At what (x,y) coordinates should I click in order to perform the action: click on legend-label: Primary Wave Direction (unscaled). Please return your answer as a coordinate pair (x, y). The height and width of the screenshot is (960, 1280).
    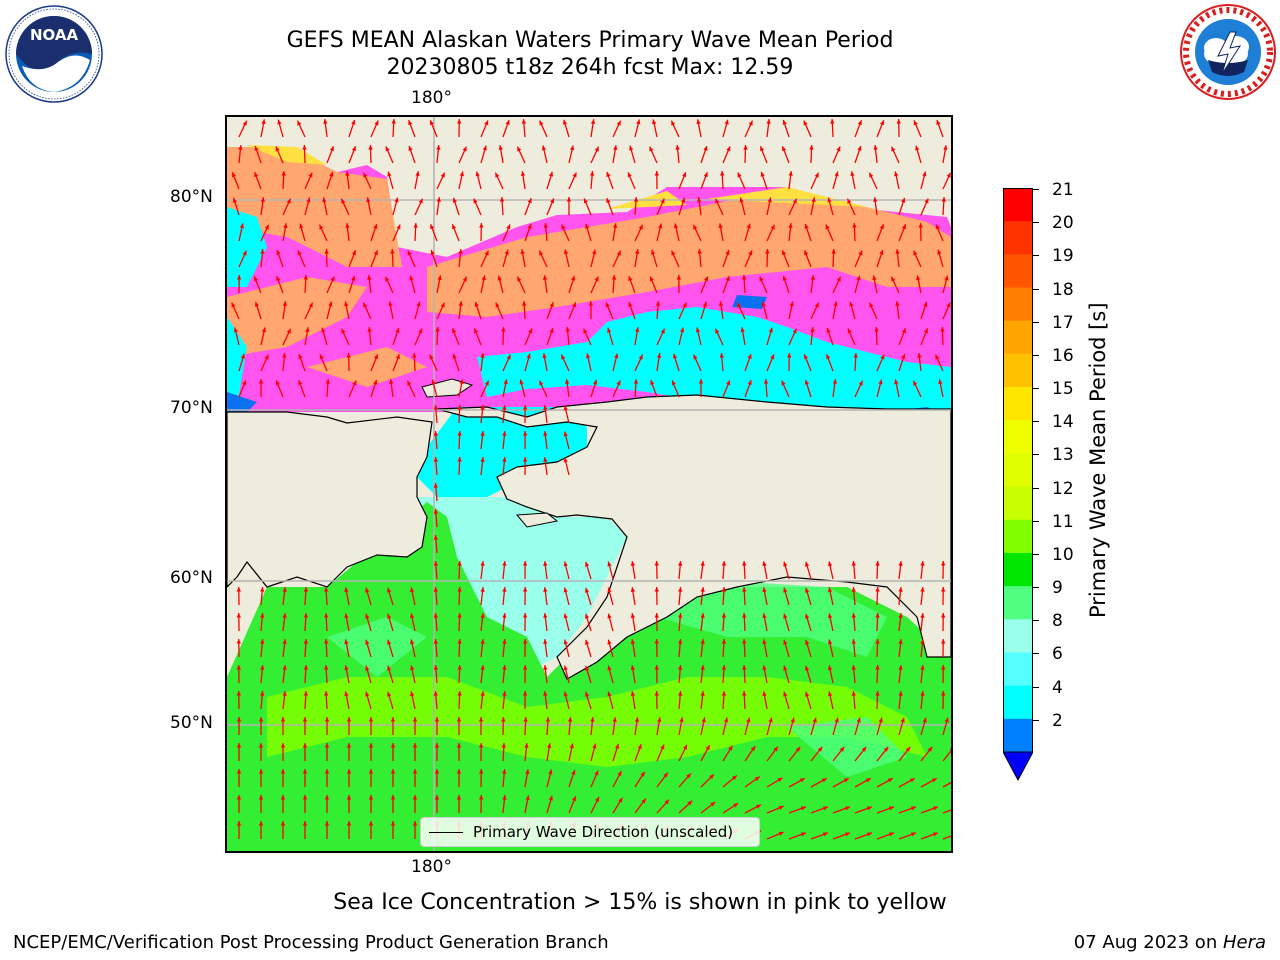
    Looking at the image, I should click on (603, 832).